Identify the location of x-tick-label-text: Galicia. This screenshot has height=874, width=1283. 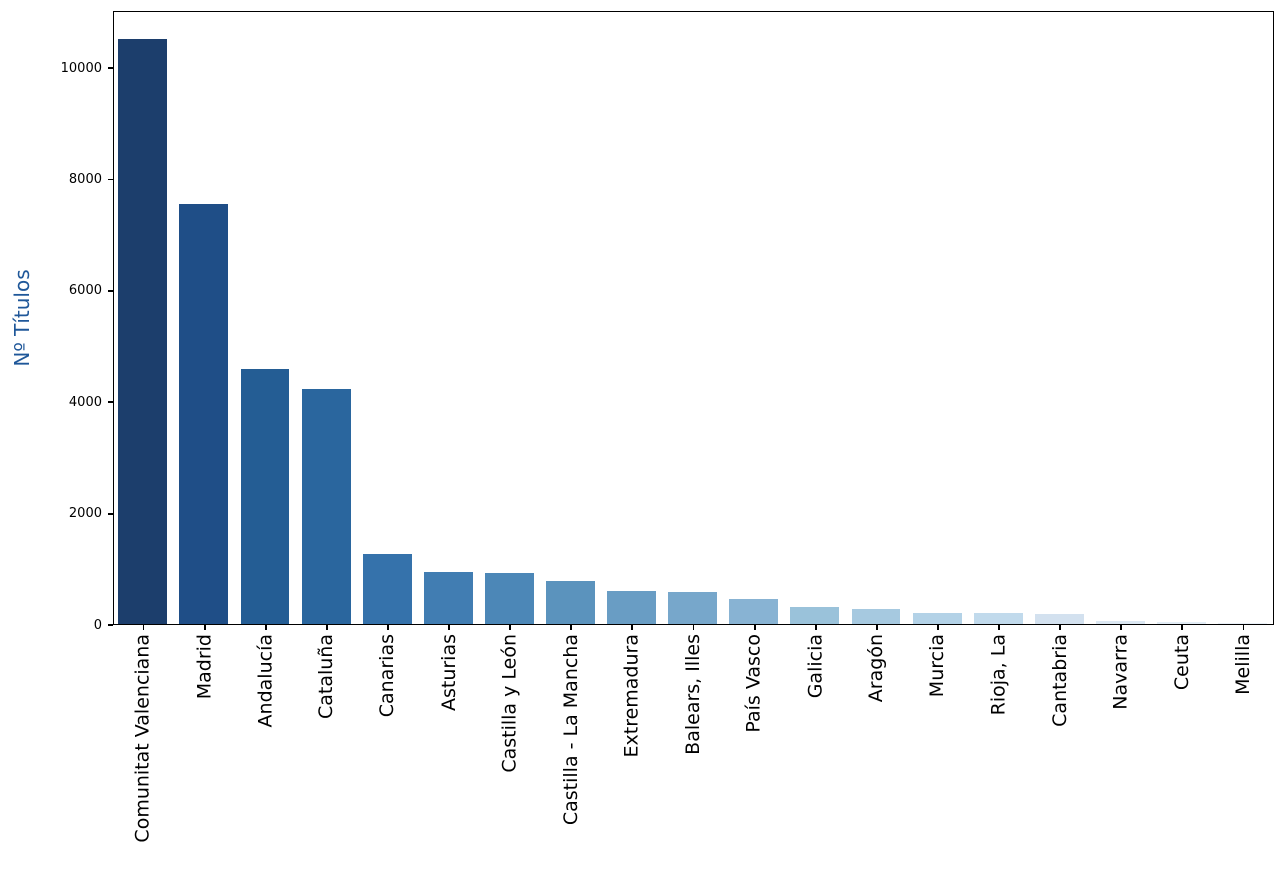
(815, 666).